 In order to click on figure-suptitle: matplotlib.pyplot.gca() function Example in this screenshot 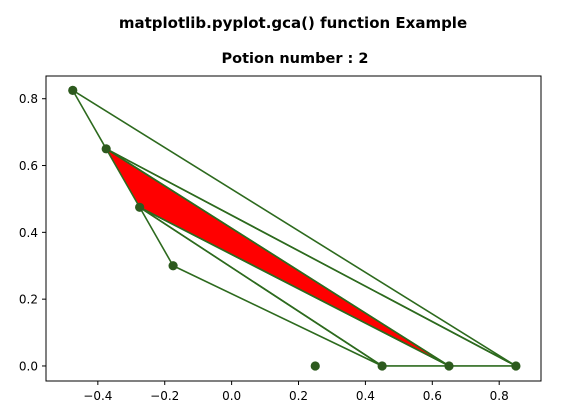, I will do `click(293, 23)`.